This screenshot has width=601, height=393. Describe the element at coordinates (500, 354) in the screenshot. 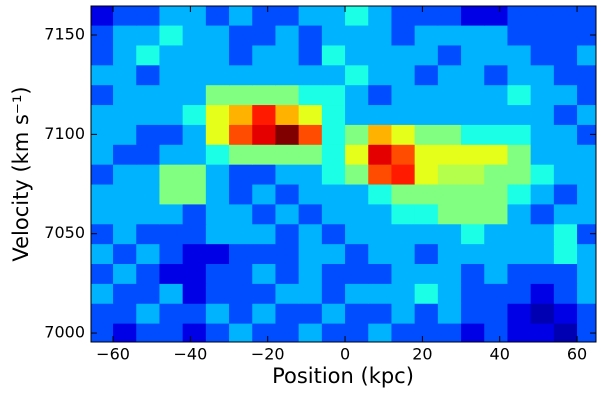

I see `x-tick-label: 40` at that location.